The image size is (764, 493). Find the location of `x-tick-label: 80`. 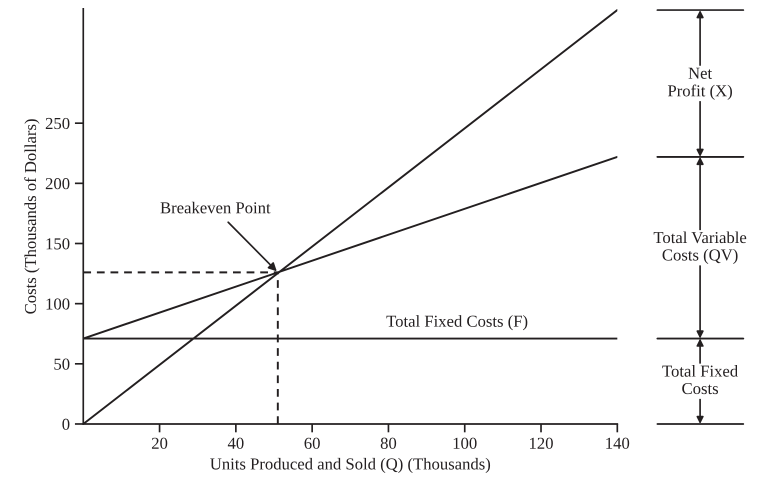

x-tick-label: 80 is located at coordinates (388, 443).